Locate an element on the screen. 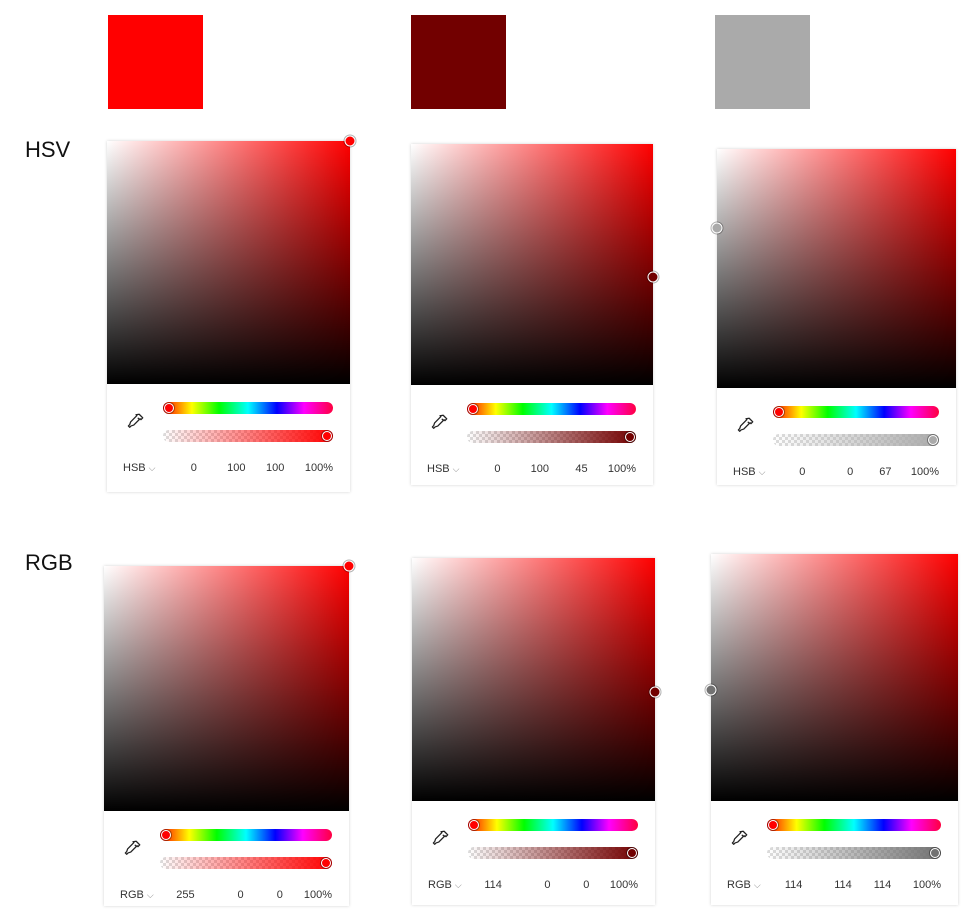 The height and width of the screenshot is (920, 980). color-picker-2: HSB ⌵ 0 100 45 100% is located at coordinates (535, 314).